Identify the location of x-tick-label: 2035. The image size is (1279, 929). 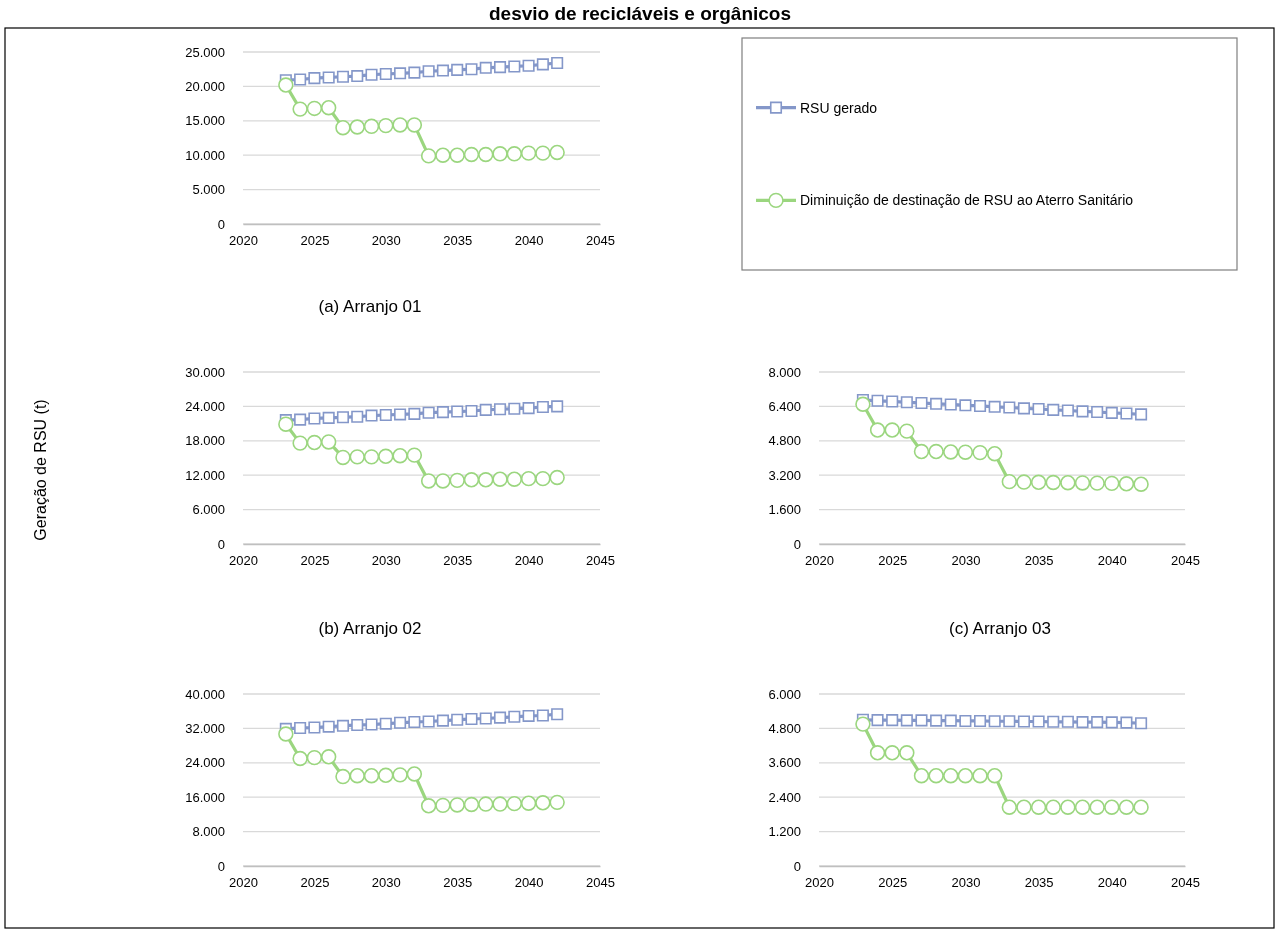
(458, 241).